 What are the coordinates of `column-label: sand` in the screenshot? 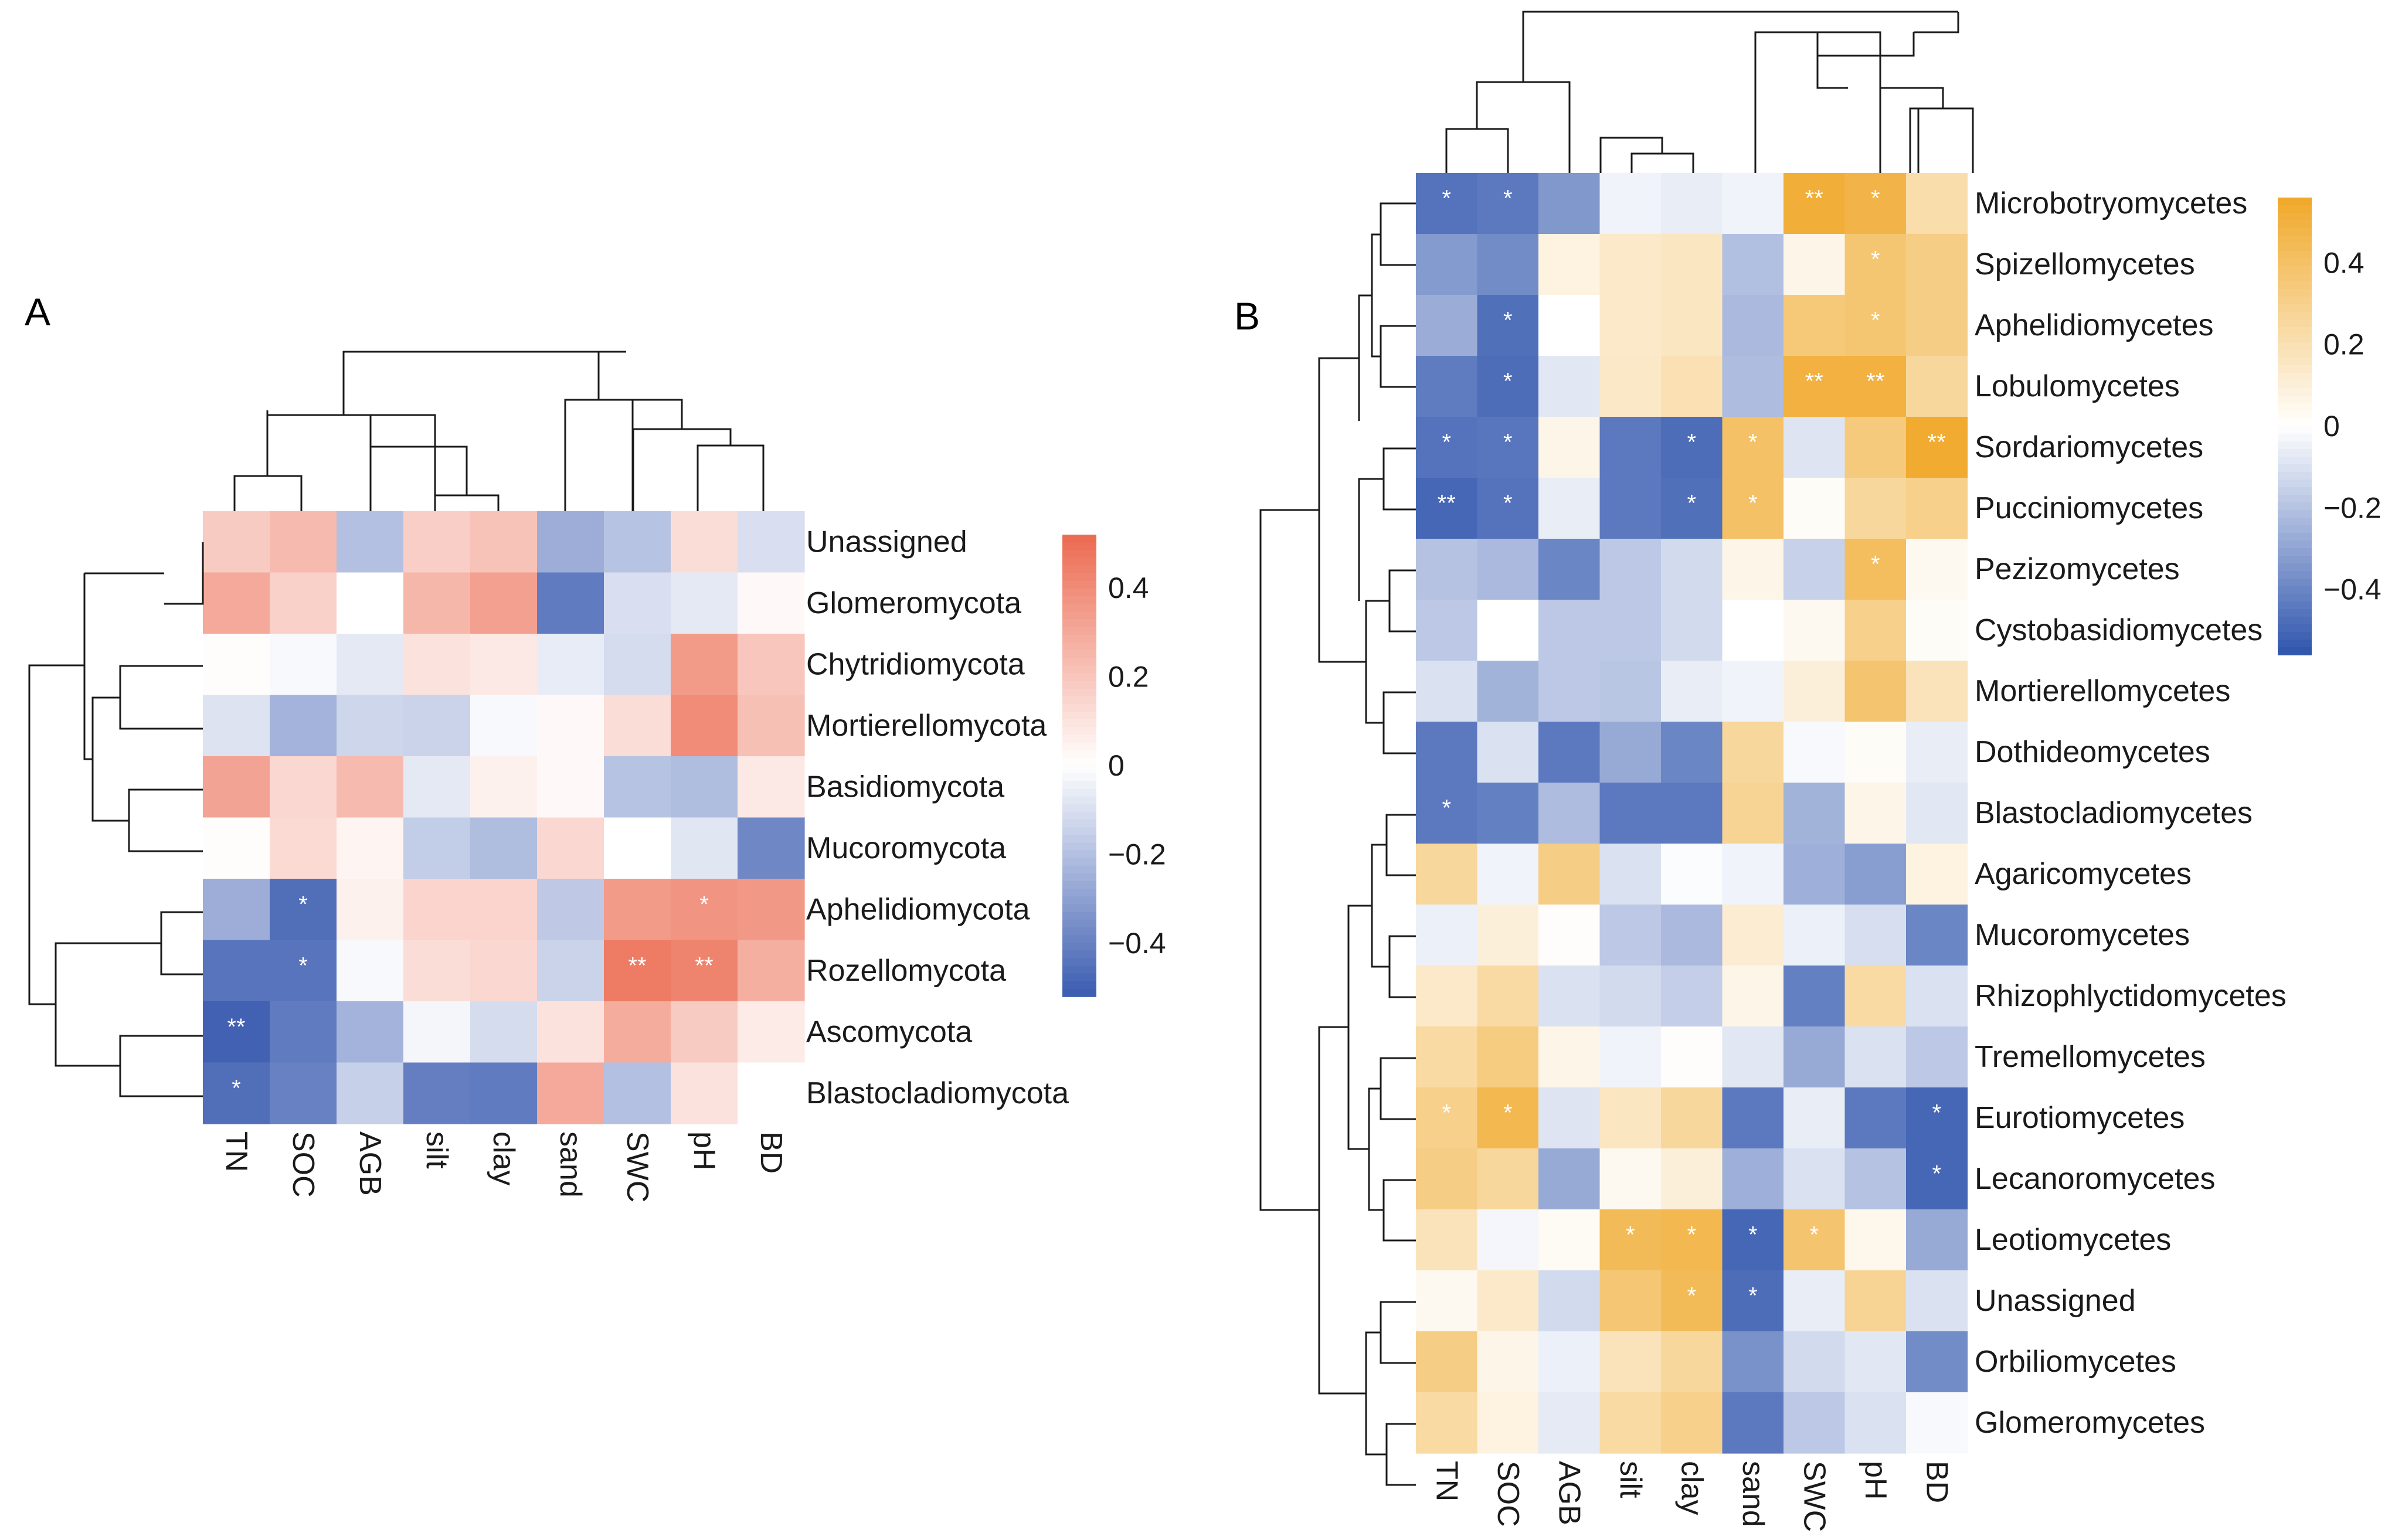 It's located at (570, 1164).